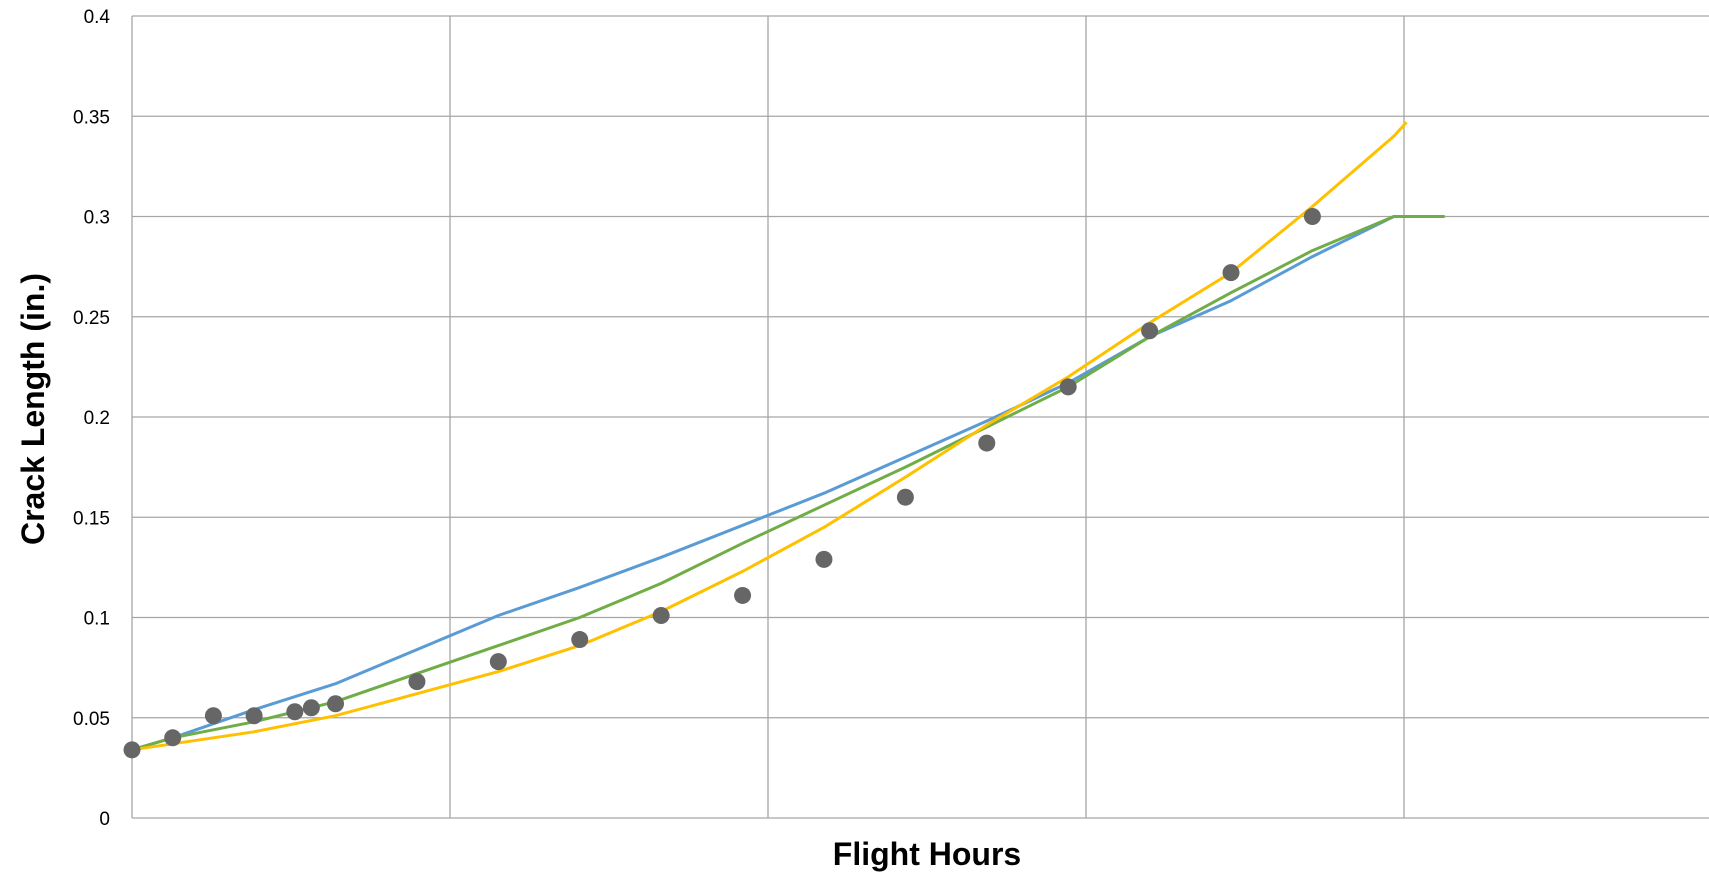 This screenshot has width=1709, height=878. What do you see at coordinates (104, 819) in the screenshot?
I see `y-tick-label: 0` at bounding box center [104, 819].